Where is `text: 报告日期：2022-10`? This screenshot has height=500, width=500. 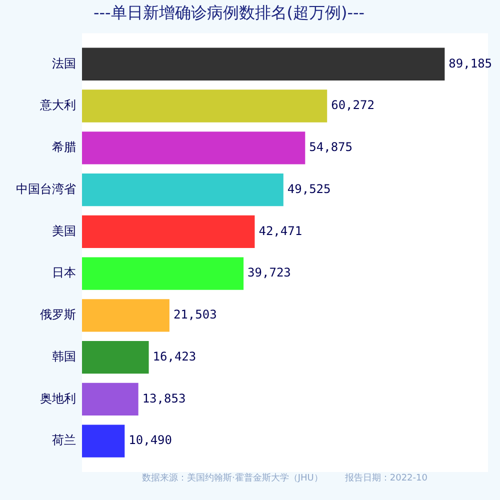 text: 报告日期：2022-10 is located at coordinates (386, 478).